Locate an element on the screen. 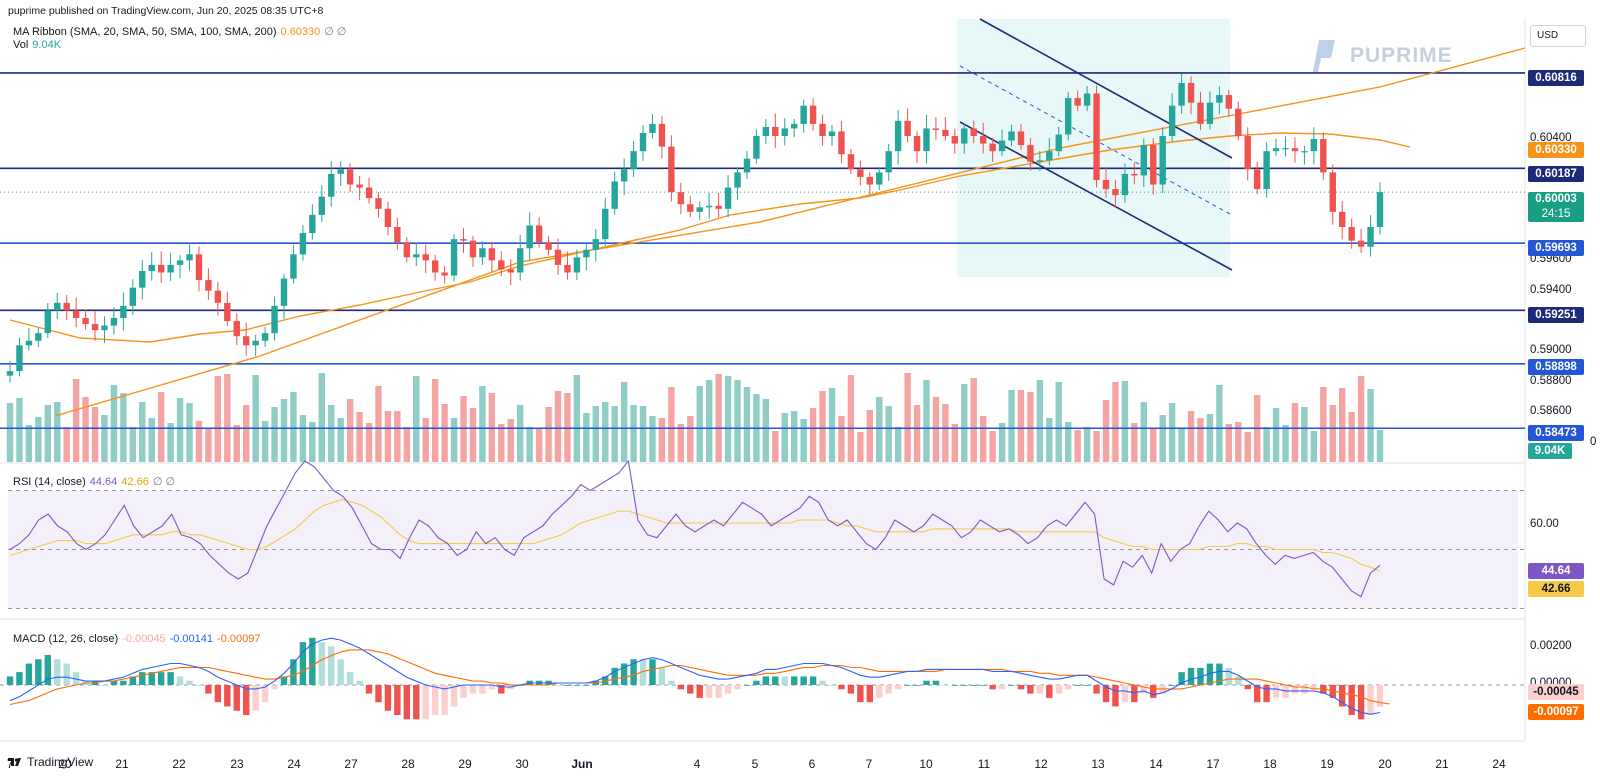 This screenshot has height=776, width=1600. current-price-badge: 0.60003 24:15 is located at coordinates (1556, 207).